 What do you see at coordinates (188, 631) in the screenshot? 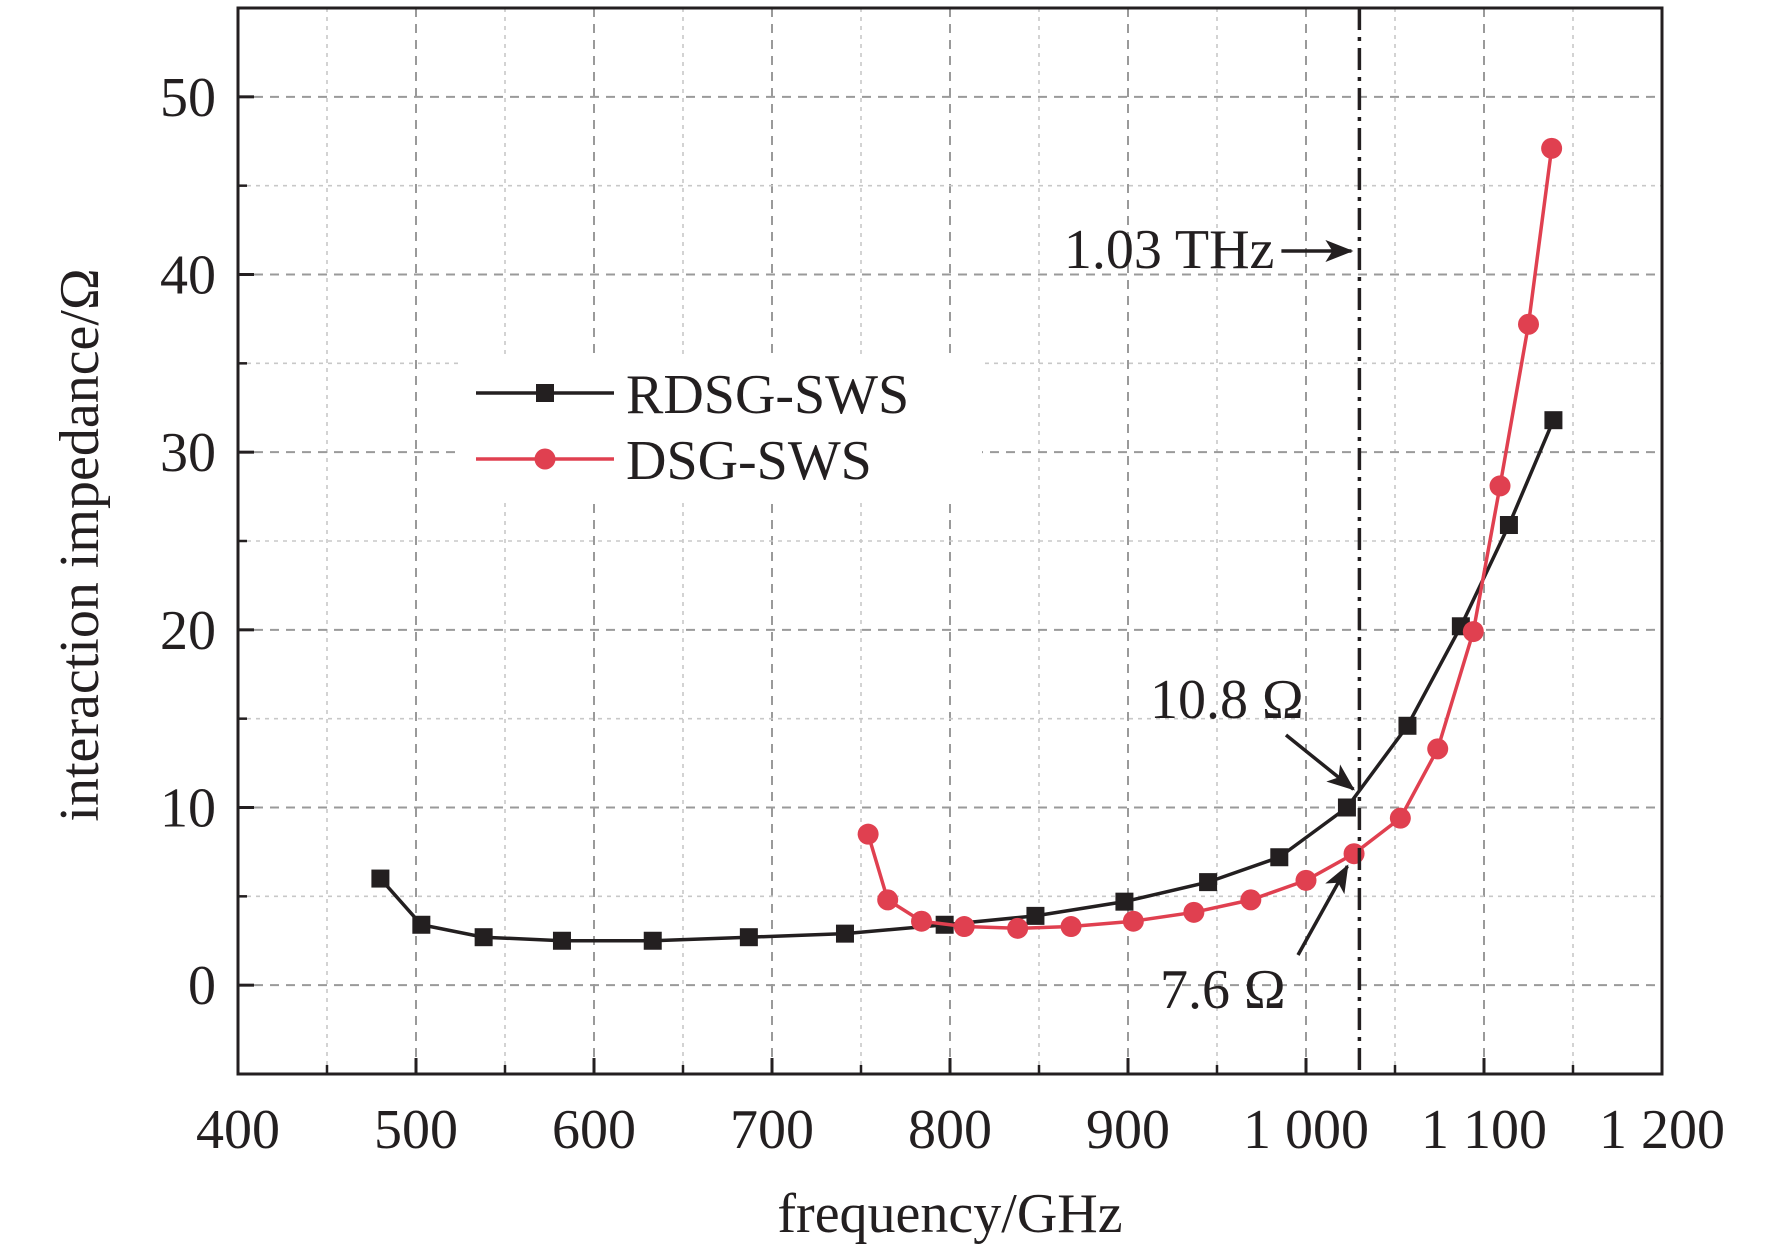
I see `y-tick-label: 20` at bounding box center [188, 631].